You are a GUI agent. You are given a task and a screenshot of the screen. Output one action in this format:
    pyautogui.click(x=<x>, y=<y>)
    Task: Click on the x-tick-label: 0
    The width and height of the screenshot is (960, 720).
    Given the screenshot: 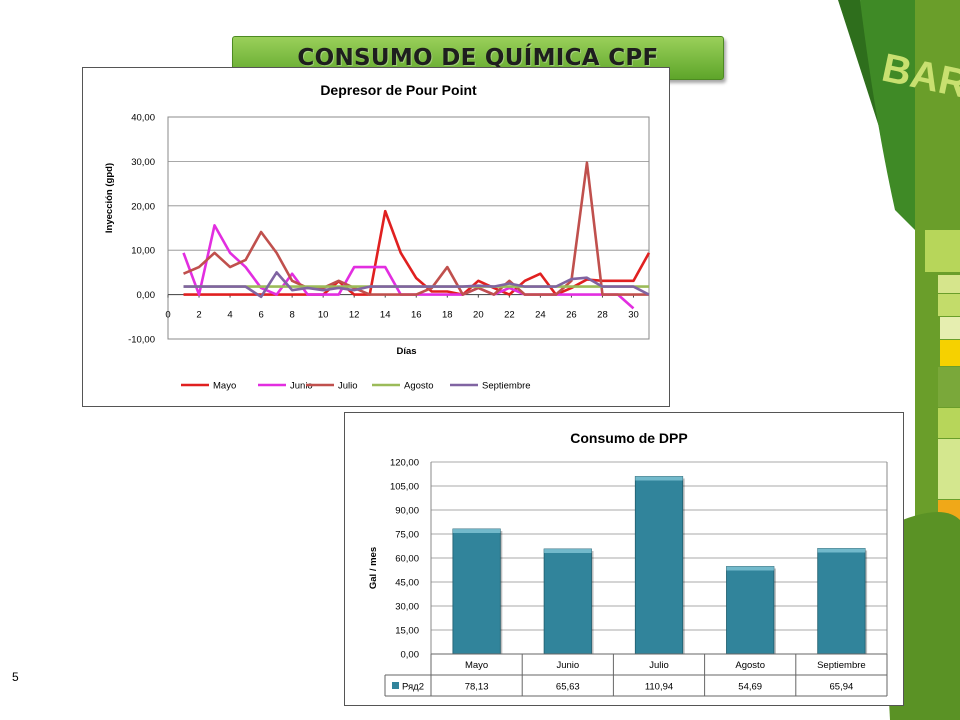 What is the action you would take?
    pyautogui.click(x=167, y=315)
    